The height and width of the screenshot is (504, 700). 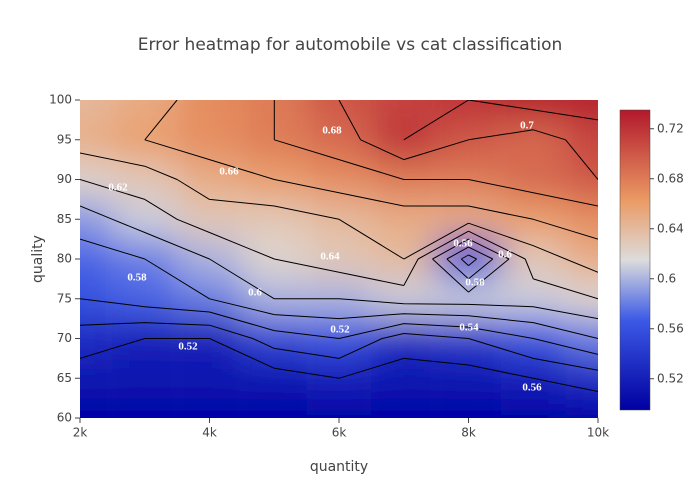 I want to click on y-tick-label: 65, so click(x=64, y=378).